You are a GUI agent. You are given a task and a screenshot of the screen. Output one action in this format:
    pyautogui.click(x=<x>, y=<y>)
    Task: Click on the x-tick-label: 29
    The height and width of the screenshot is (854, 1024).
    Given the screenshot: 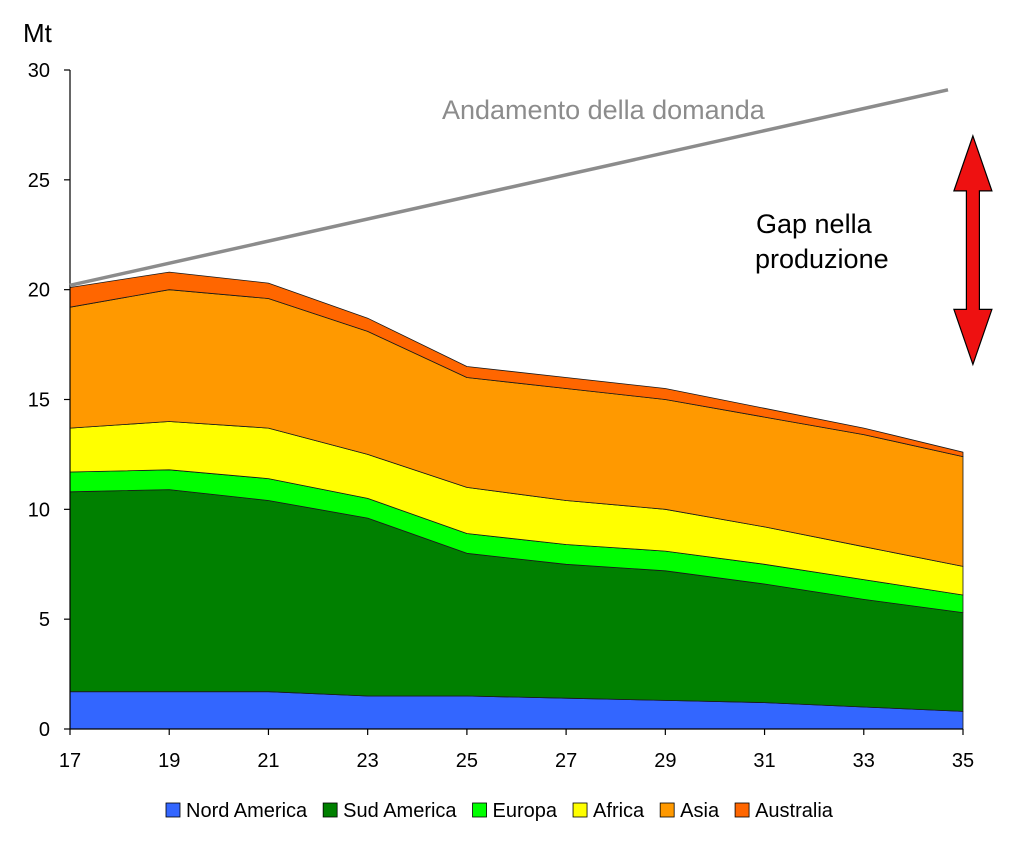 What is the action you would take?
    pyautogui.click(x=665, y=761)
    